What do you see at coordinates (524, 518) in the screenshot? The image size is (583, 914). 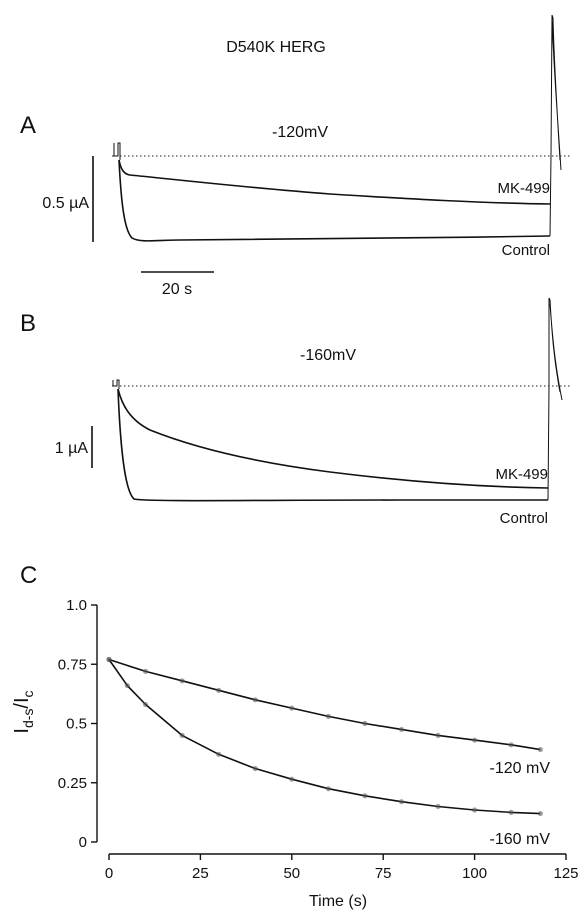 I see `panel-b-control-label: Control` at bounding box center [524, 518].